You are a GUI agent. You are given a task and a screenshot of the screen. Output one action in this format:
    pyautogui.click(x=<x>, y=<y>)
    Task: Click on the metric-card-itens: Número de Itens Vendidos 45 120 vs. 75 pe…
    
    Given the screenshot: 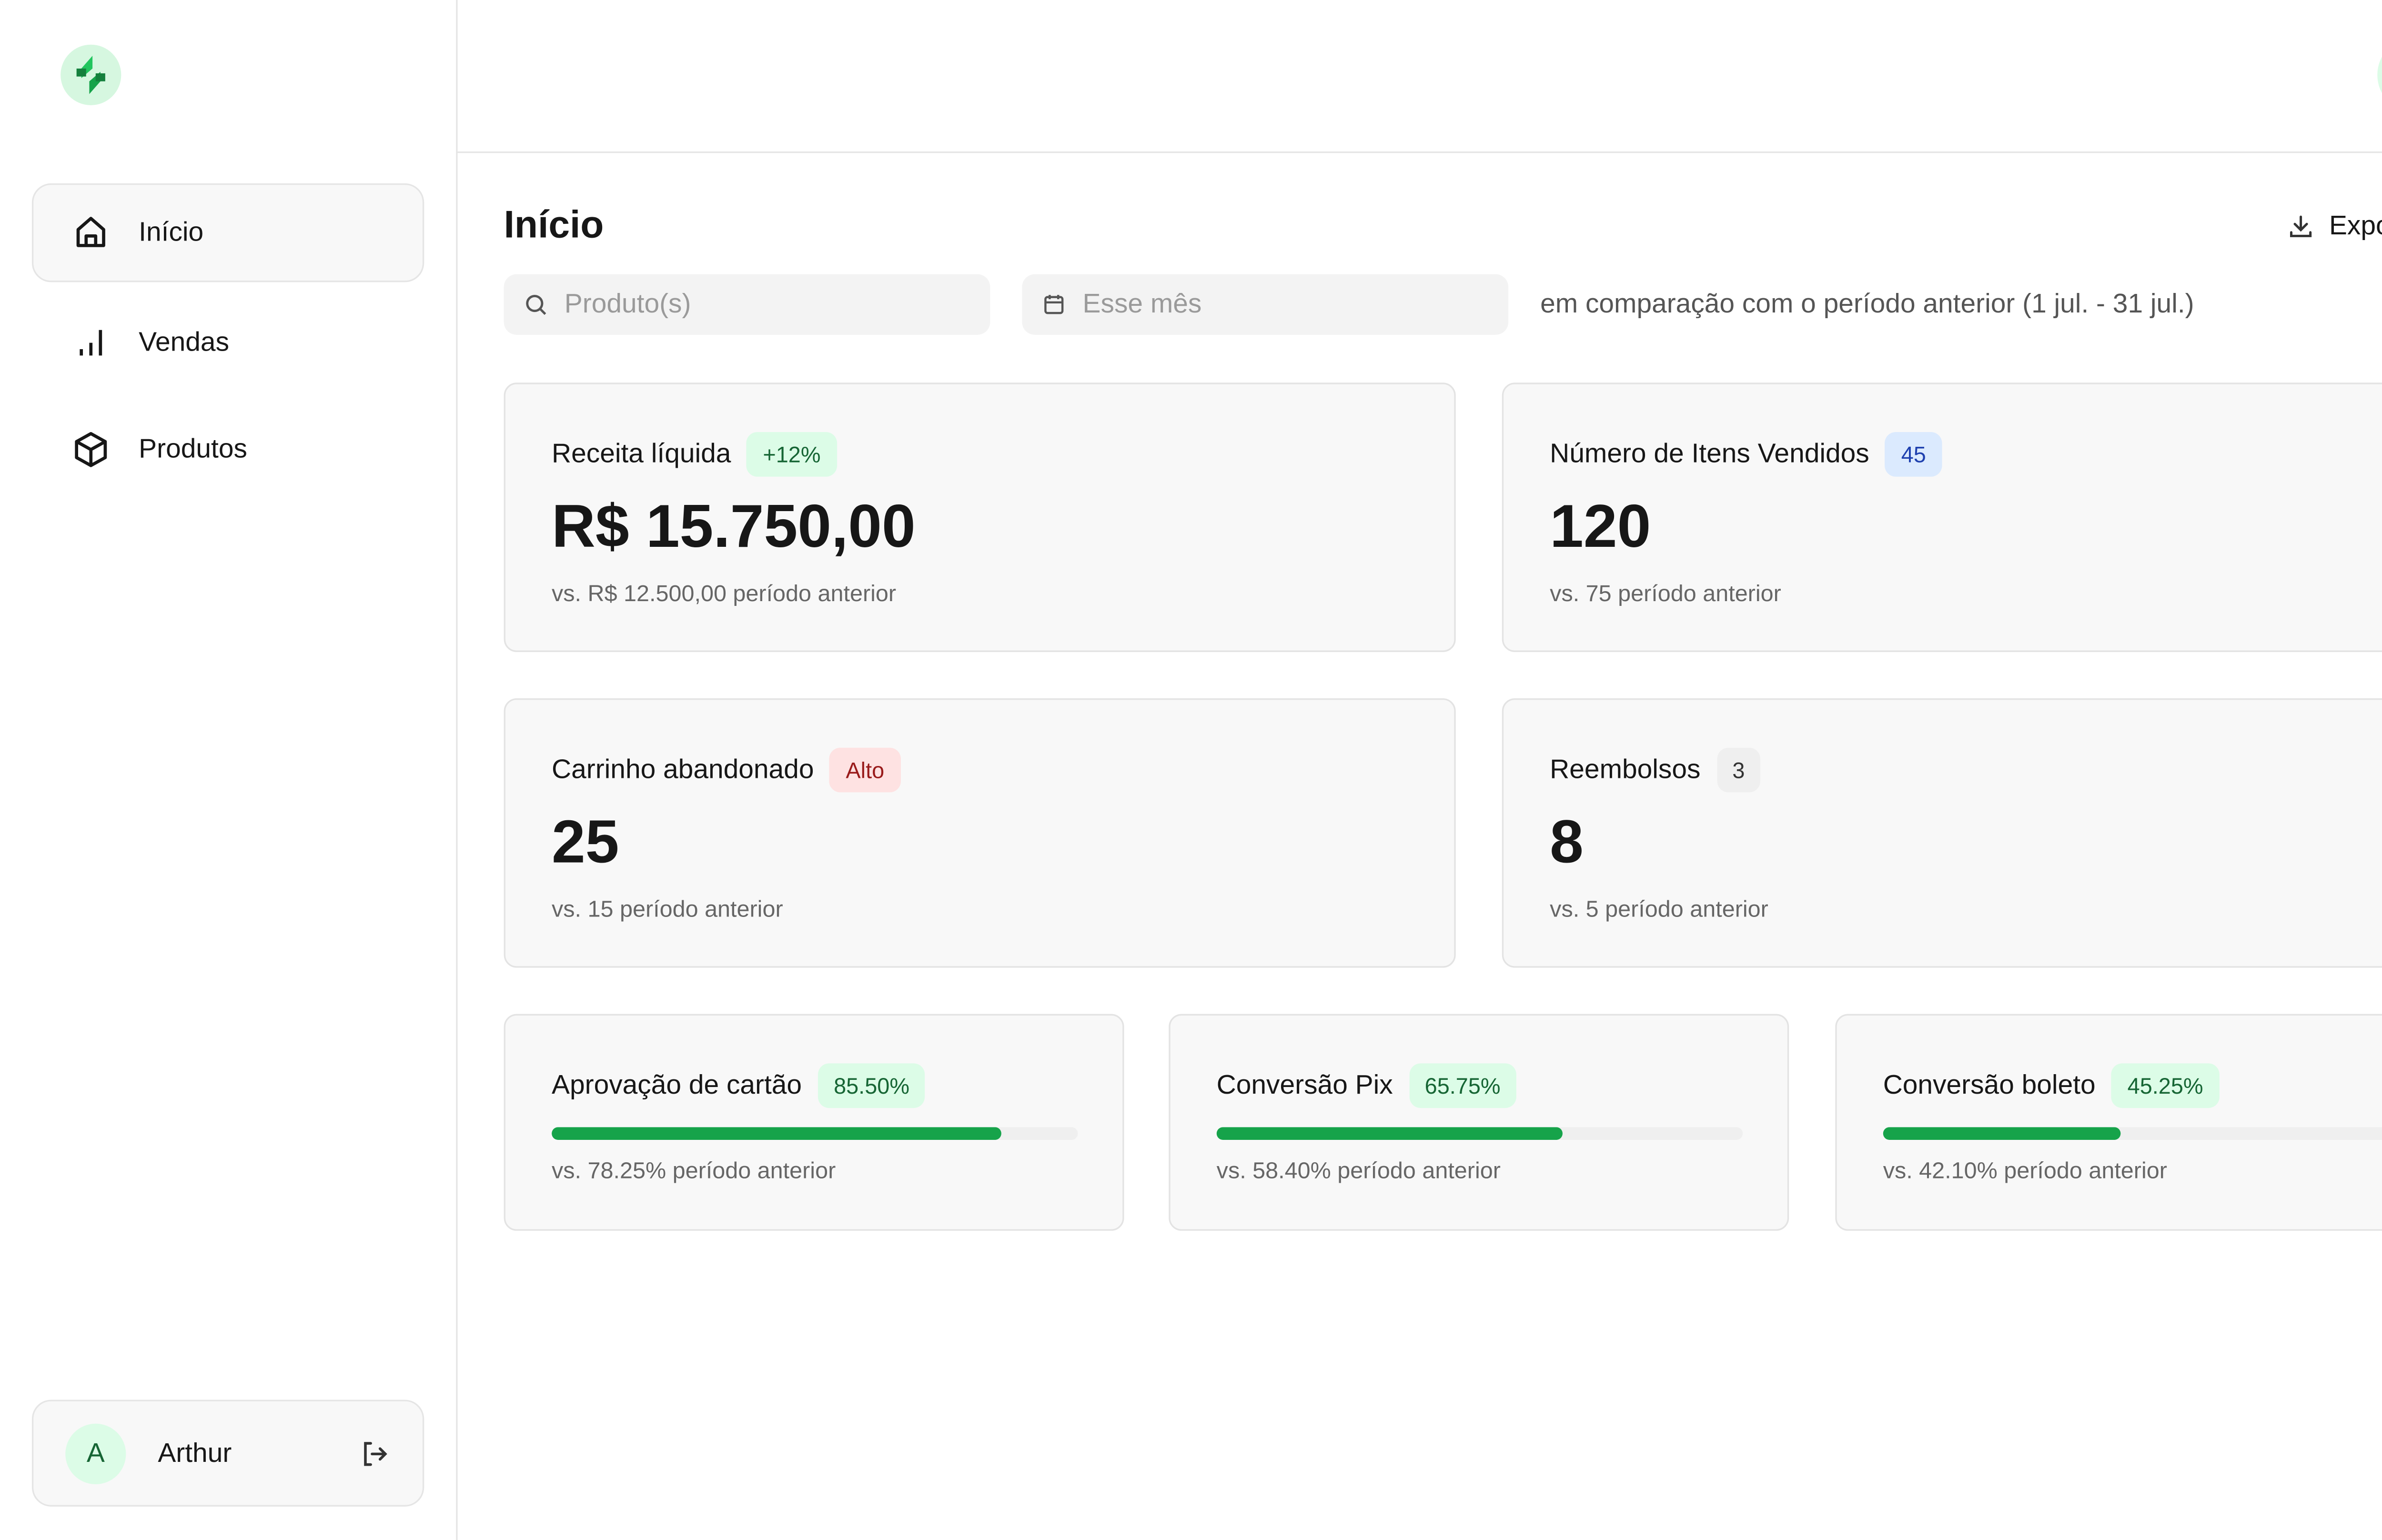 What is the action you would take?
    pyautogui.click(x=1942, y=517)
    